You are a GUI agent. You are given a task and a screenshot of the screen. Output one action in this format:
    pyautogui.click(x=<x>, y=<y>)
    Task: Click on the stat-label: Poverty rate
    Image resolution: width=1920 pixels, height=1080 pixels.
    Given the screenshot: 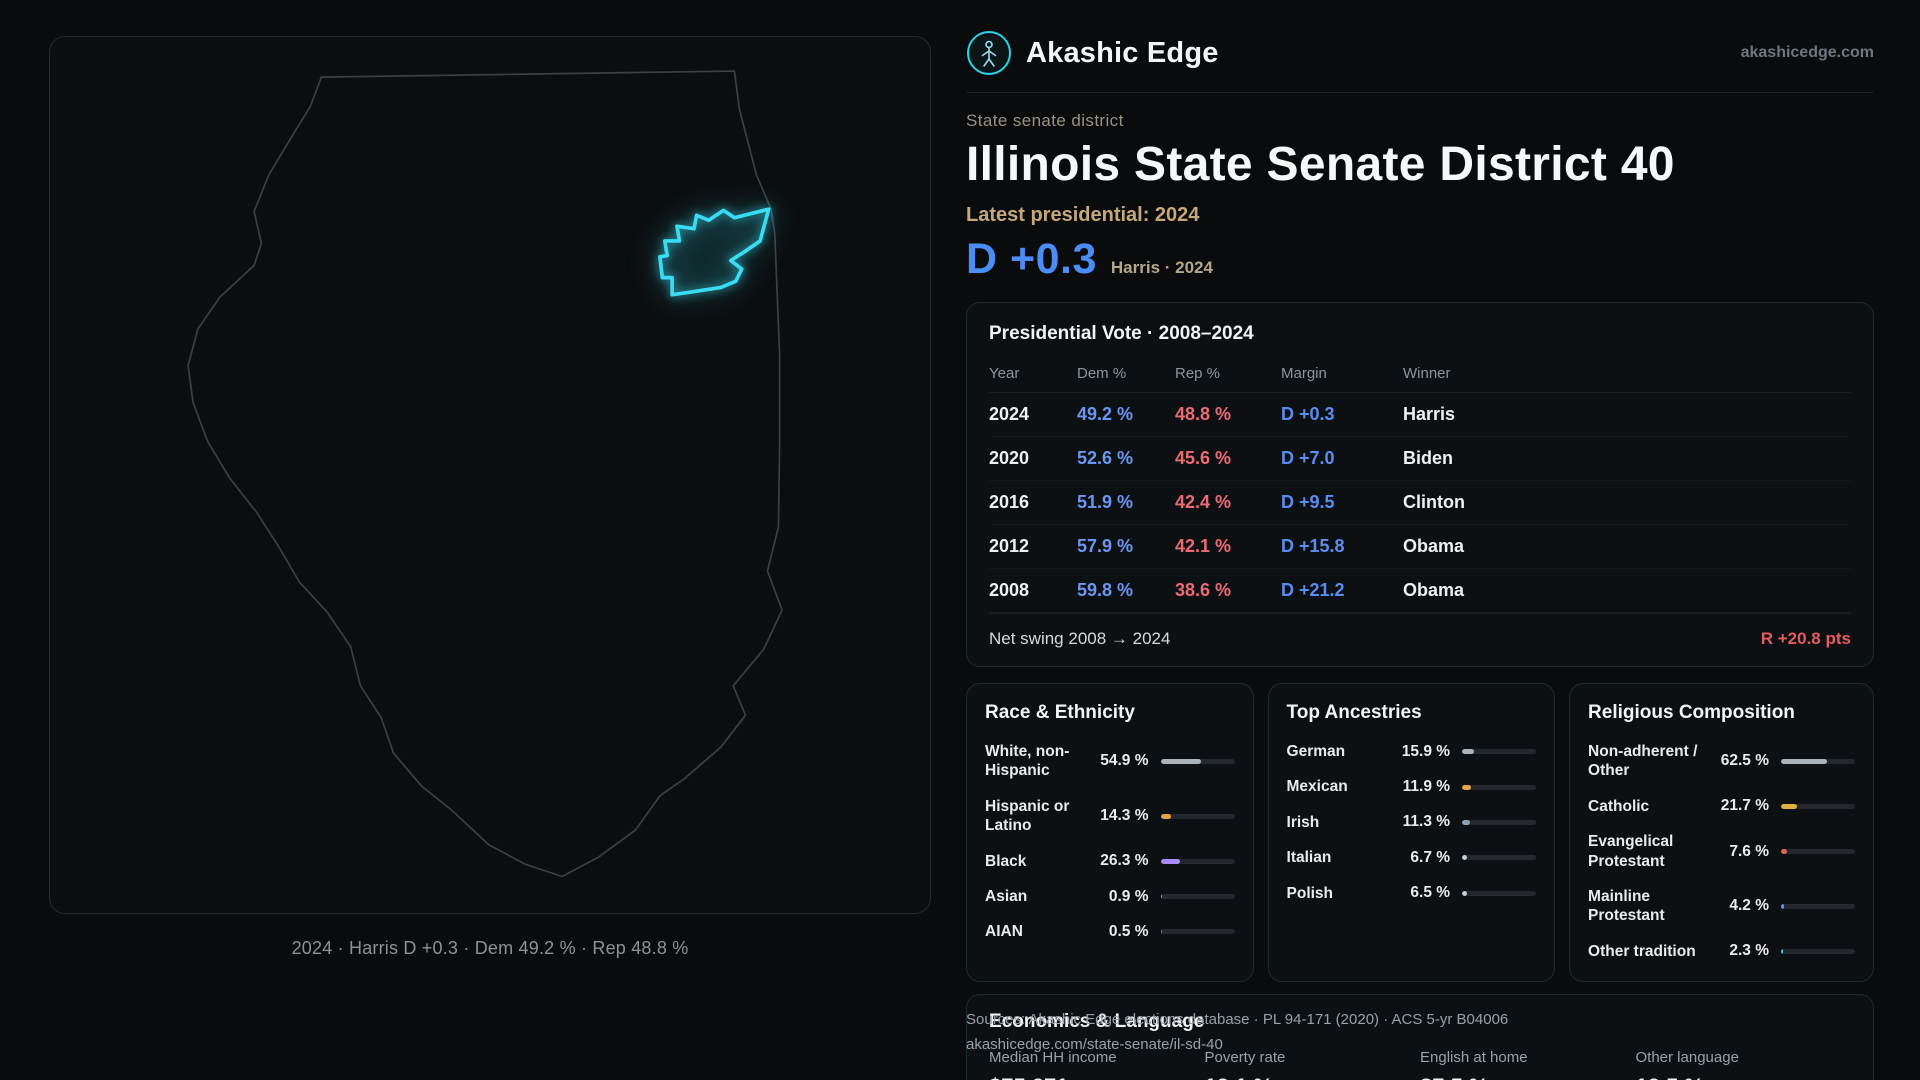 What is the action you would take?
    pyautogui.click(x=1245, y=1057)
    